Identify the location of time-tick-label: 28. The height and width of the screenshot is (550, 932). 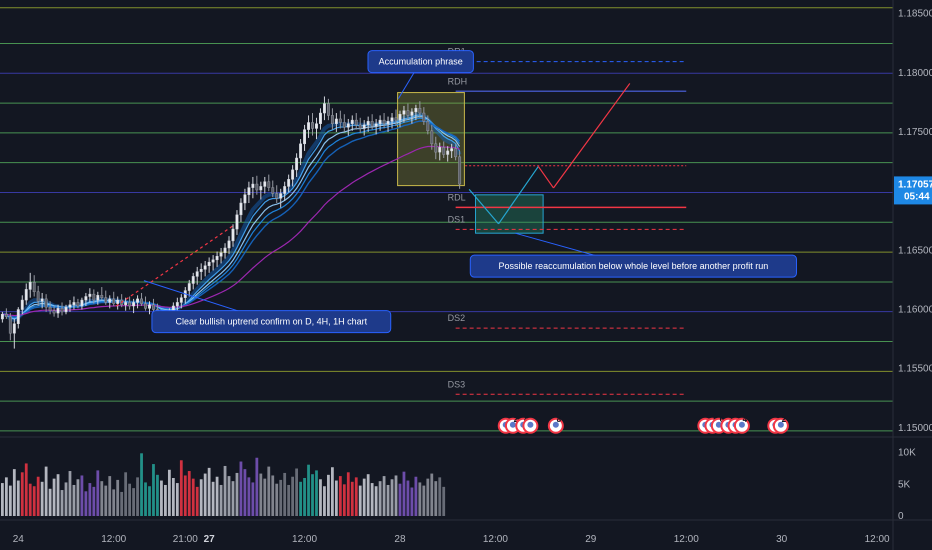
(400, 539).